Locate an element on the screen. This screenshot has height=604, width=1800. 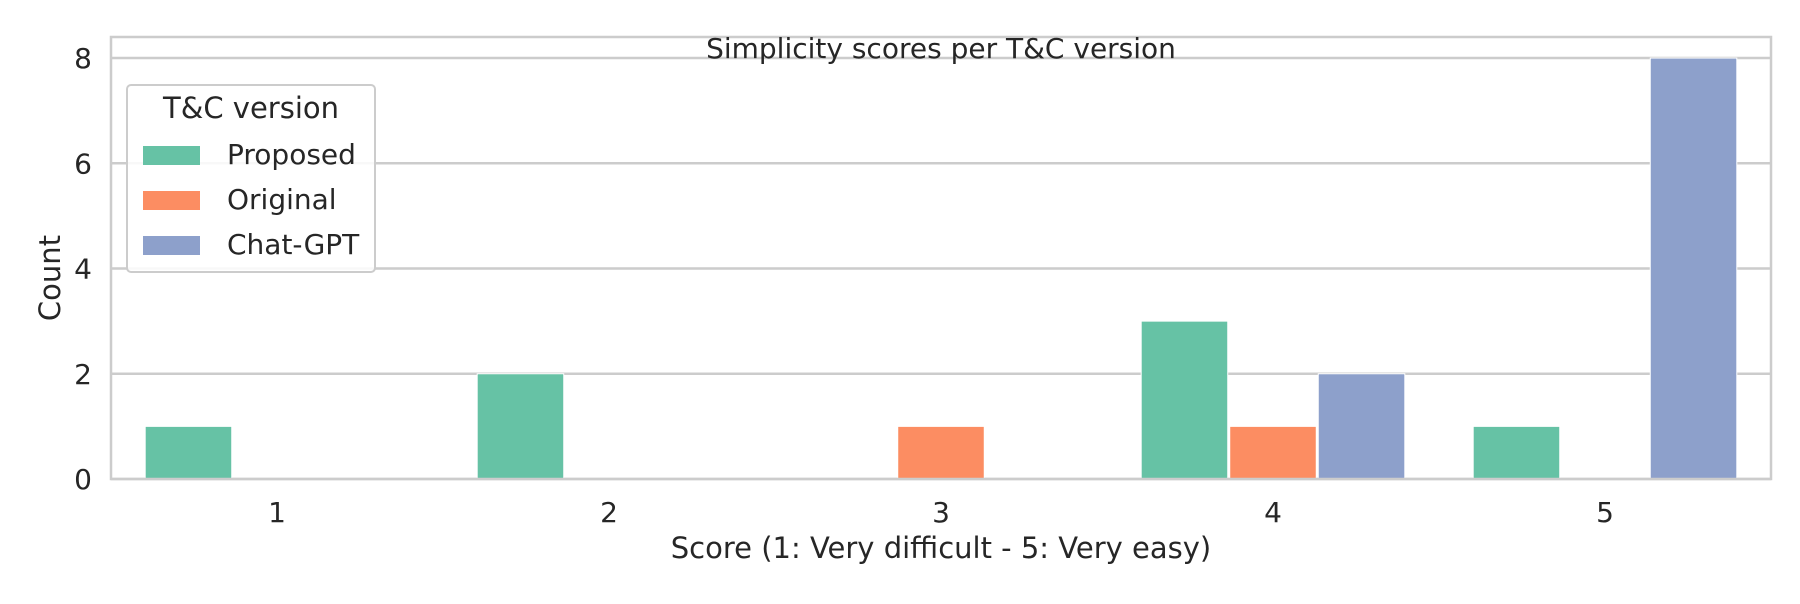
x-tick-label: 1 is located at coordinates (277, 512).